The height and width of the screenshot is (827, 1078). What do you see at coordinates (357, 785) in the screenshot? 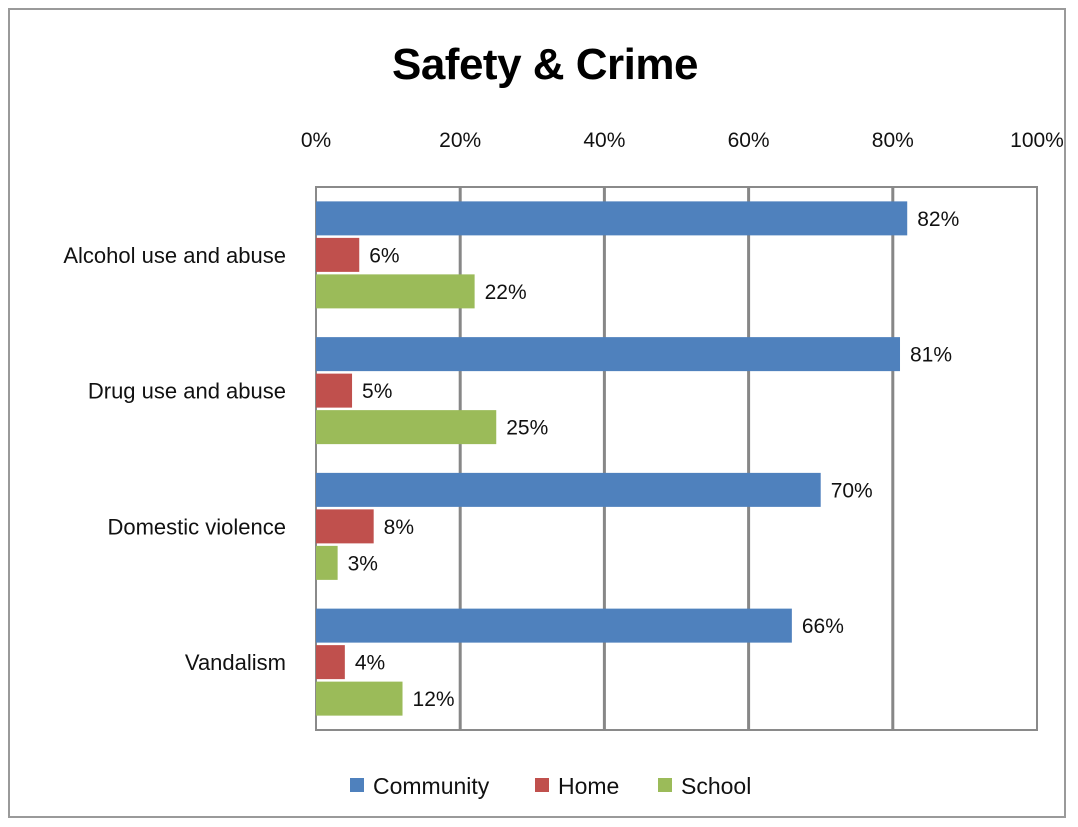
I see `legend-swatch-community` at bounding box center [357, 785].